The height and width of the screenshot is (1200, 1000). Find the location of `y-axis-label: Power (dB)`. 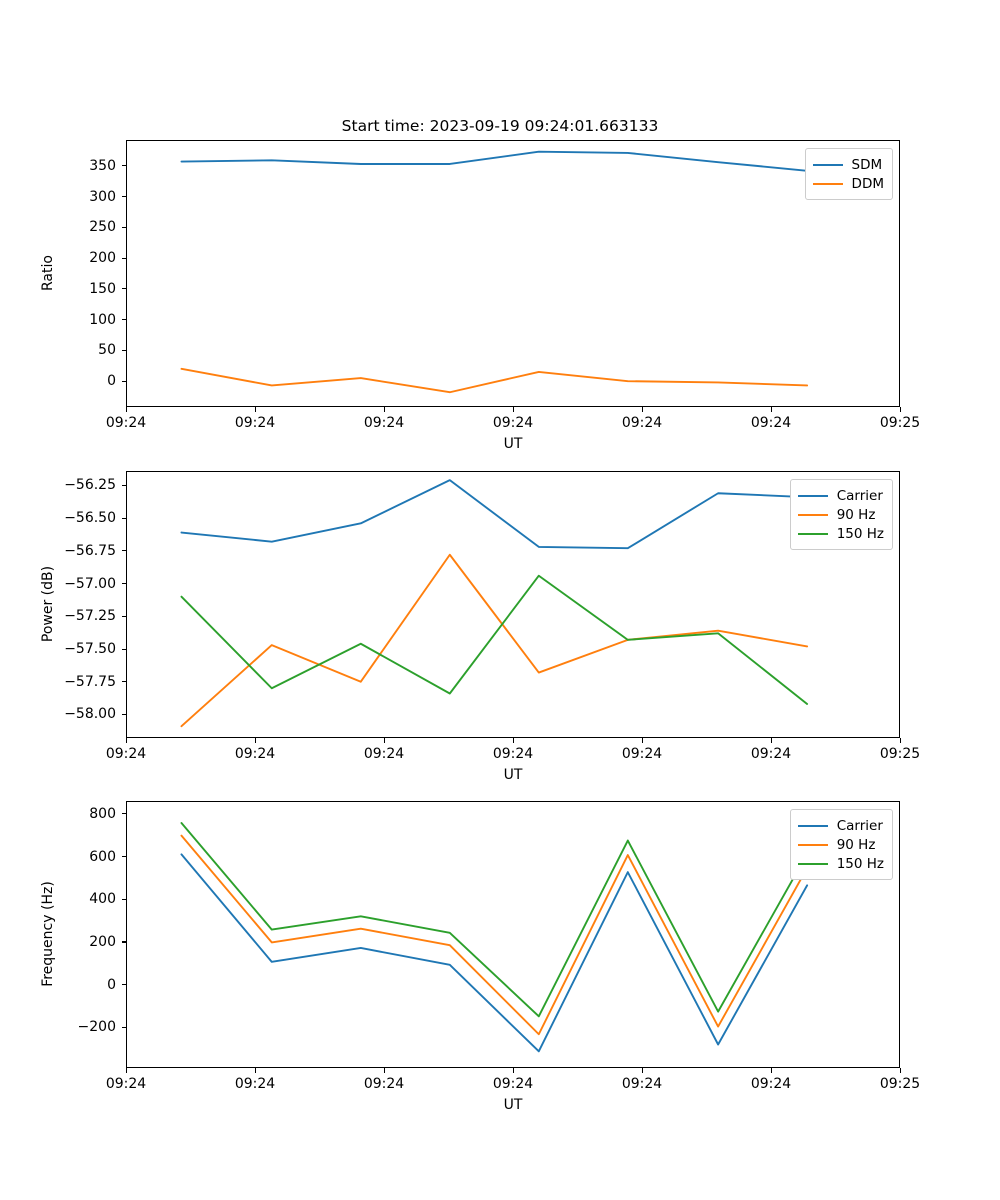

y-axis-label: Power (dB) is located at coordinates (48, 603).